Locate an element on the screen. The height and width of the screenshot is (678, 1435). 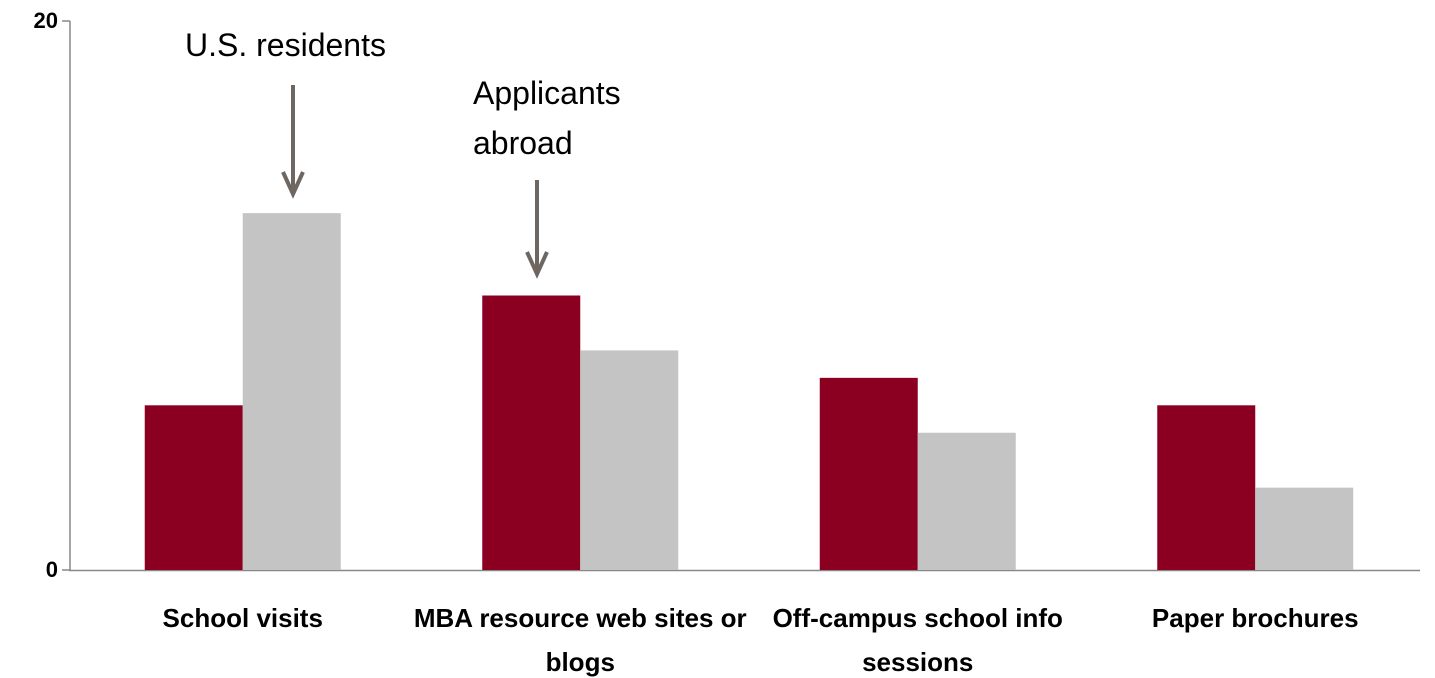
y-tick-label: 20 is located at coordinates (45, 20).